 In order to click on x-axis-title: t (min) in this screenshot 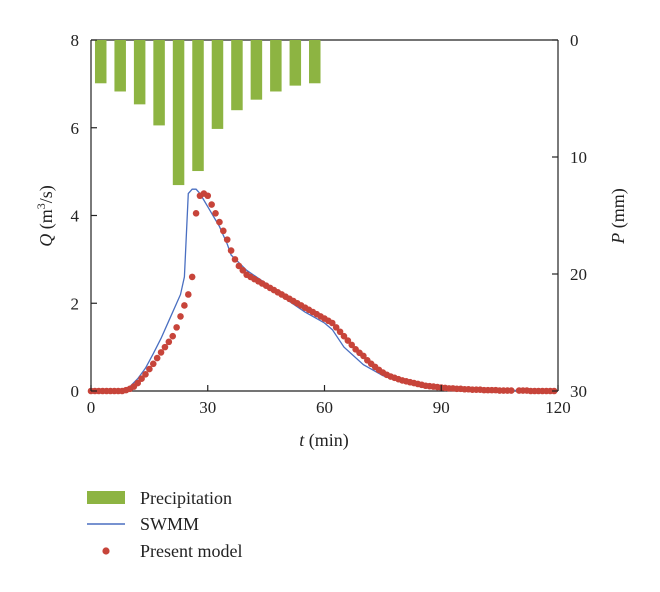, I will do `click(324, 440)`.